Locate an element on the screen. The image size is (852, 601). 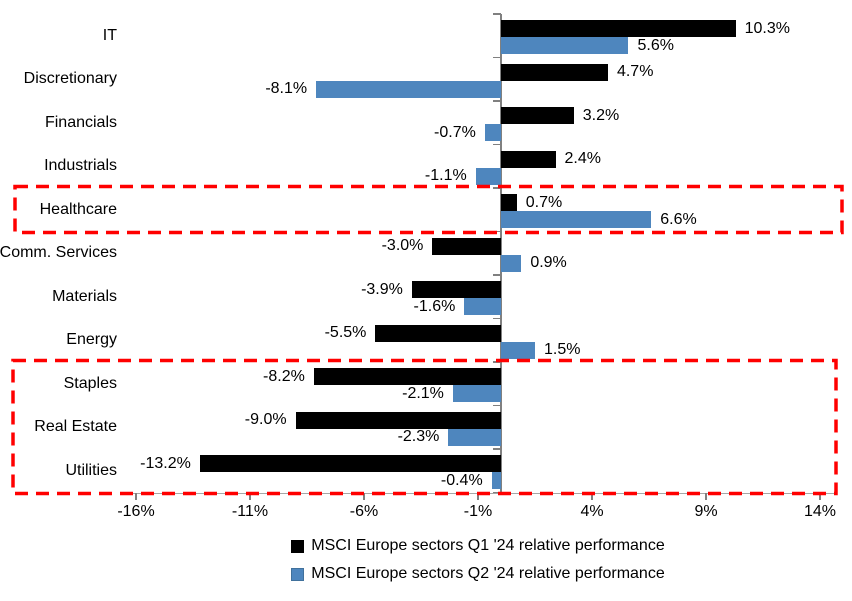
value-label-q2: -8.1% is located at coordinates (286, 89).